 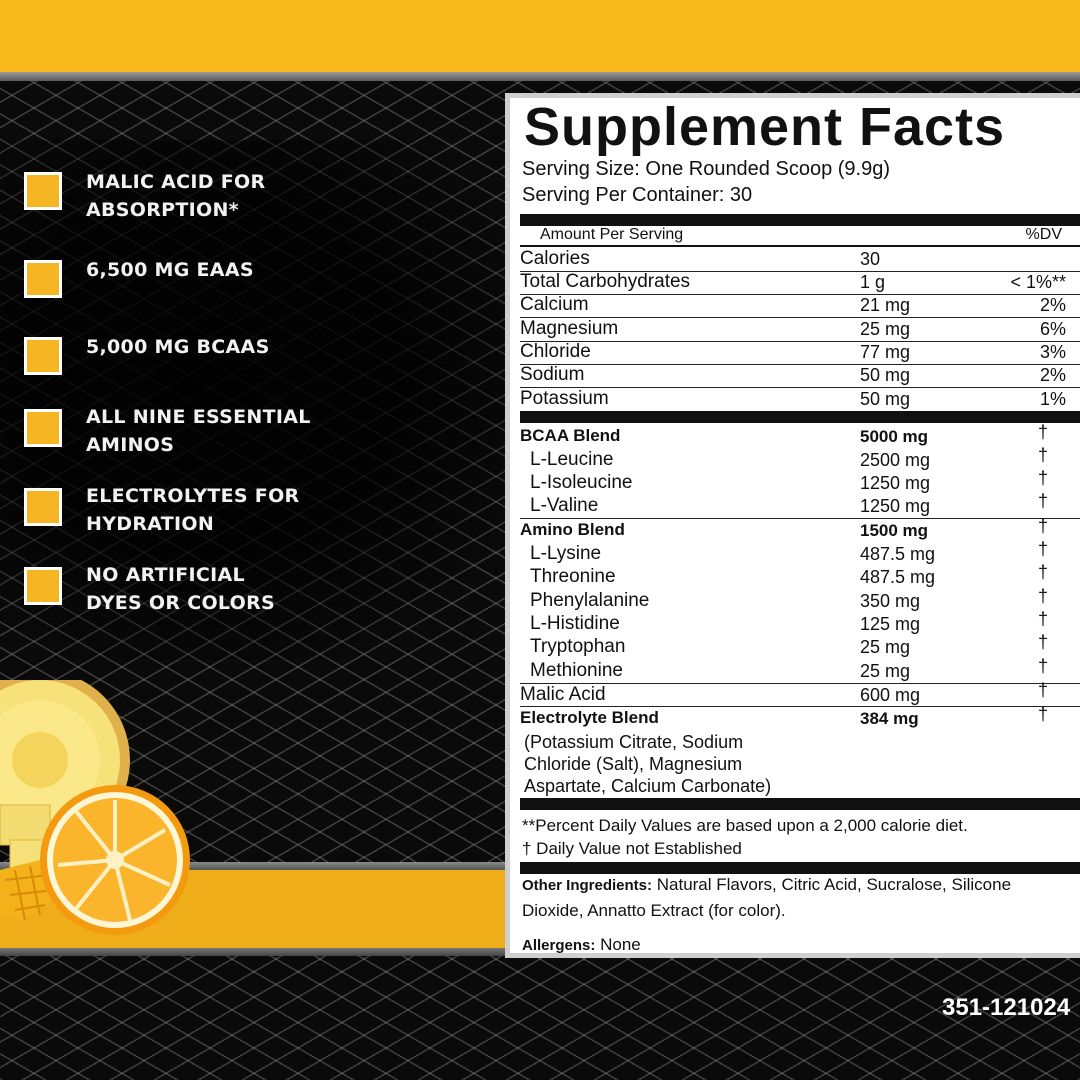 What do you see at coordinates (800, 599) in the screenshot?
I see `ingredient-row: Phenylalanine 350 mg †` at bounding box center [800, 599].